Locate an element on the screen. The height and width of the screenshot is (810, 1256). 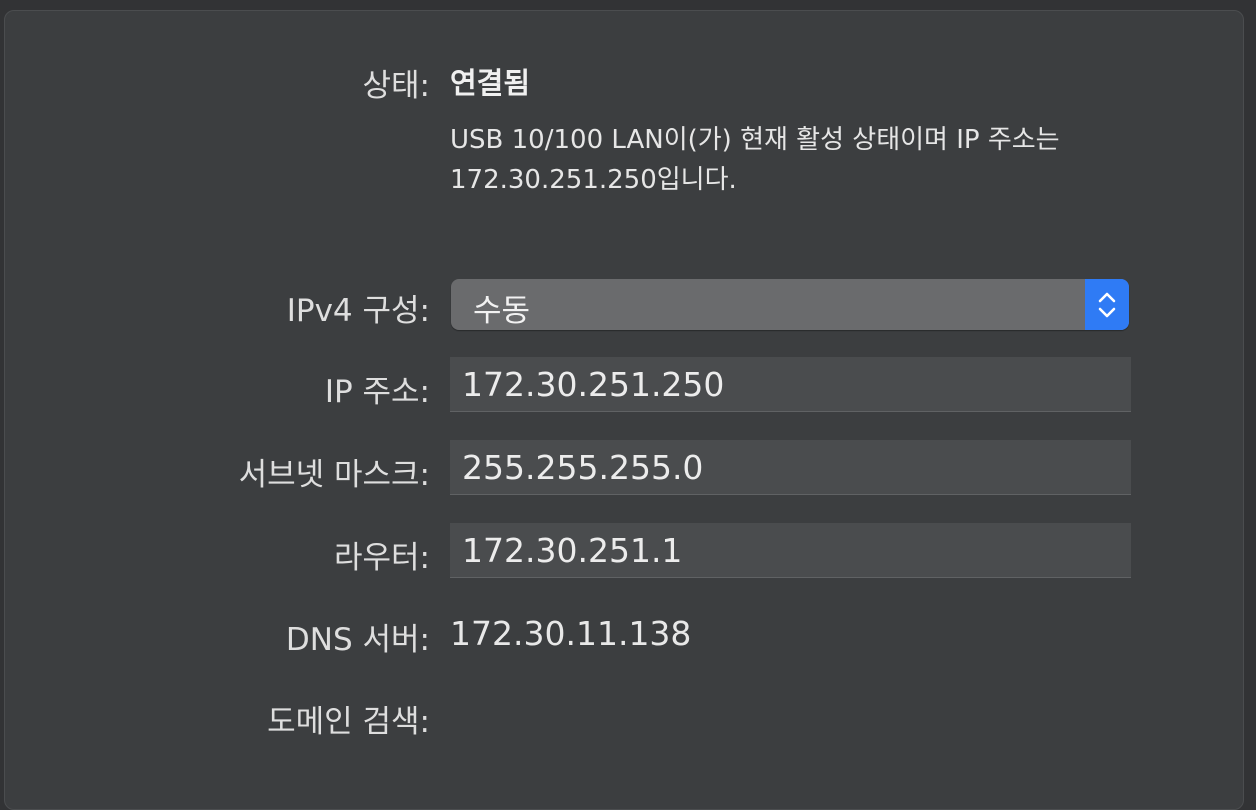
ipv4-config-popup: 수동 is located at coordinates (790, 304).